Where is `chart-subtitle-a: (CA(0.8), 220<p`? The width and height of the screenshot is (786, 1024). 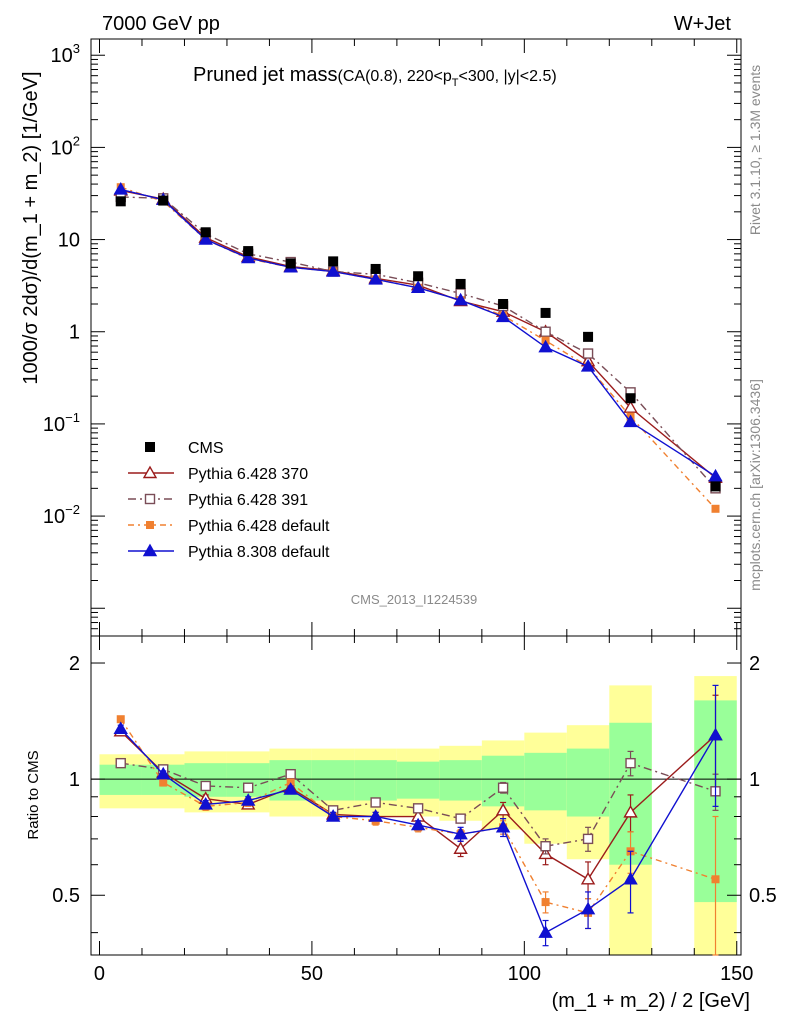
chart-subtitle-a: (CA(0.8), 220<p is located at coordinates (395, 76).